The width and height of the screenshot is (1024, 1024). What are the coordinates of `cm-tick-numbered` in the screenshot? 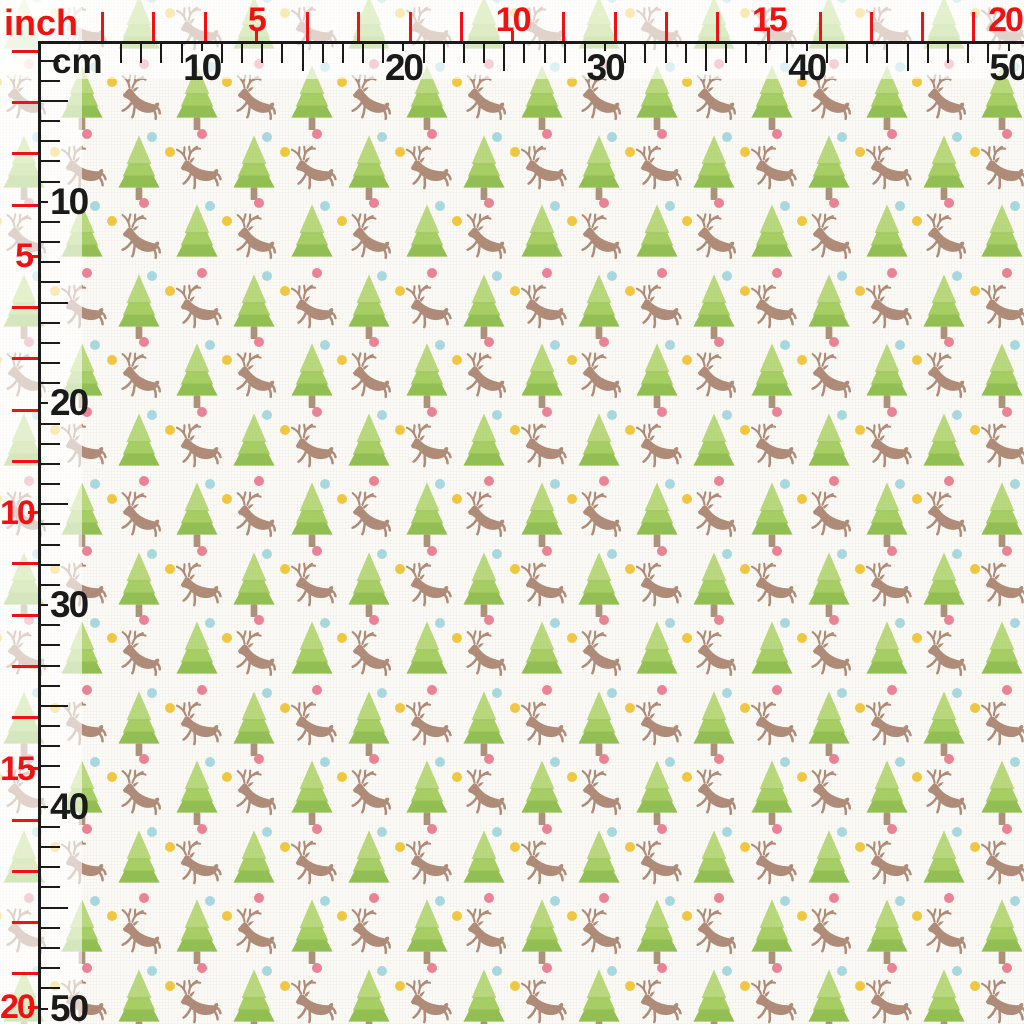 It's located at (806, 47).